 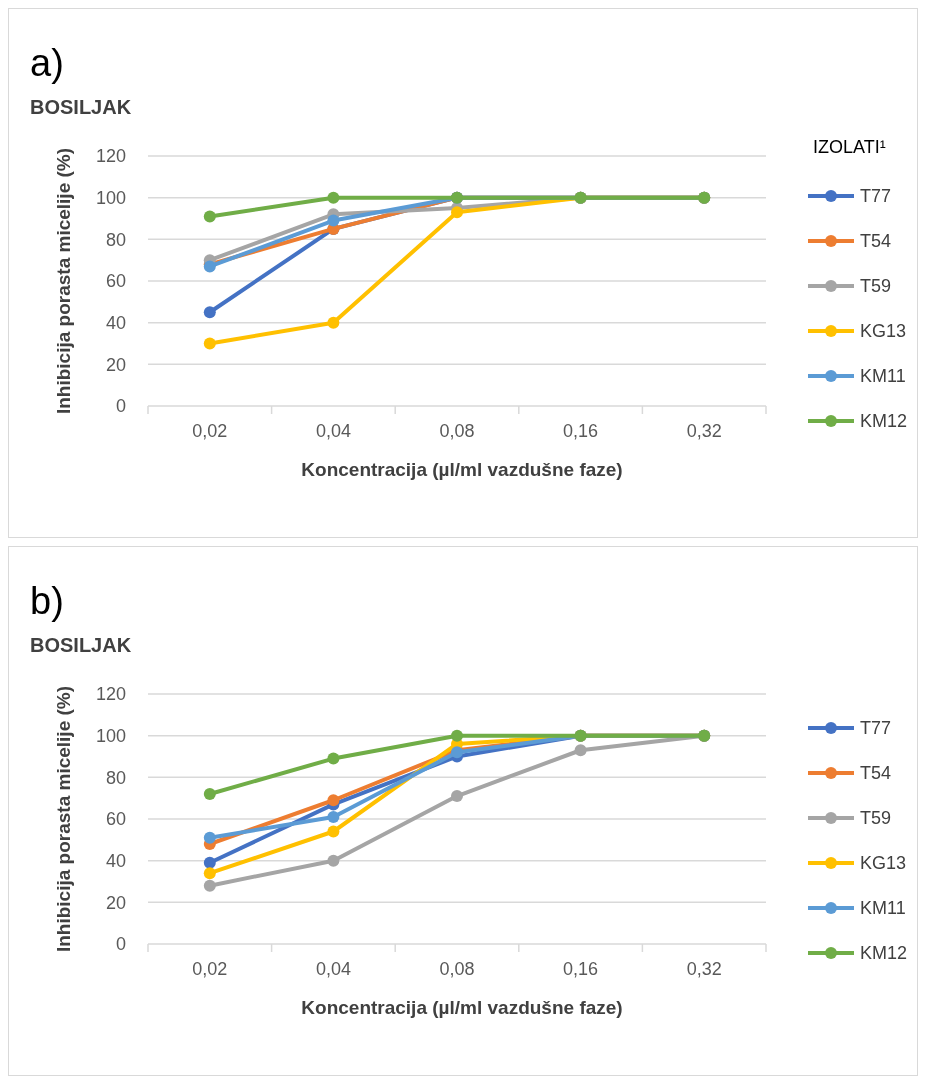 I want to click on chart-title: a), so click(x=47, y=63).